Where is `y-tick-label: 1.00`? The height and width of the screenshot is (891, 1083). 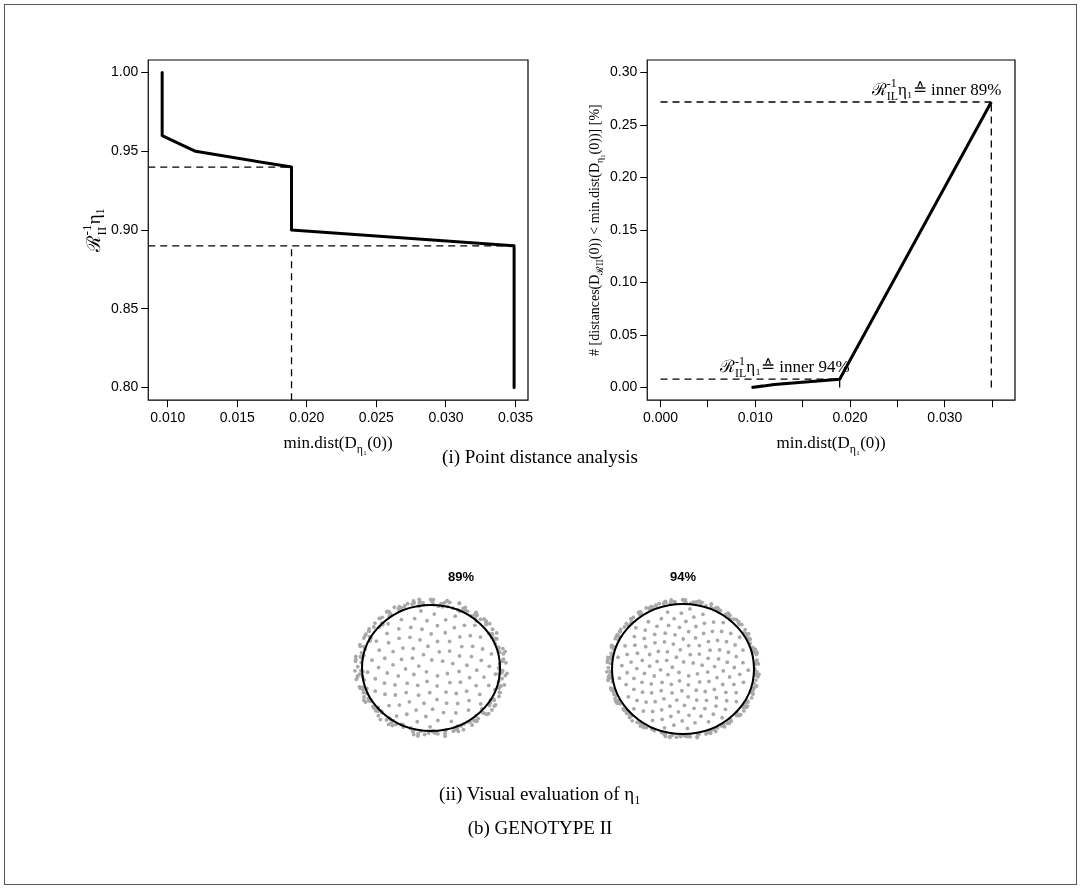 y-tick-label: 1.00 is located at coordinates (125, 71).